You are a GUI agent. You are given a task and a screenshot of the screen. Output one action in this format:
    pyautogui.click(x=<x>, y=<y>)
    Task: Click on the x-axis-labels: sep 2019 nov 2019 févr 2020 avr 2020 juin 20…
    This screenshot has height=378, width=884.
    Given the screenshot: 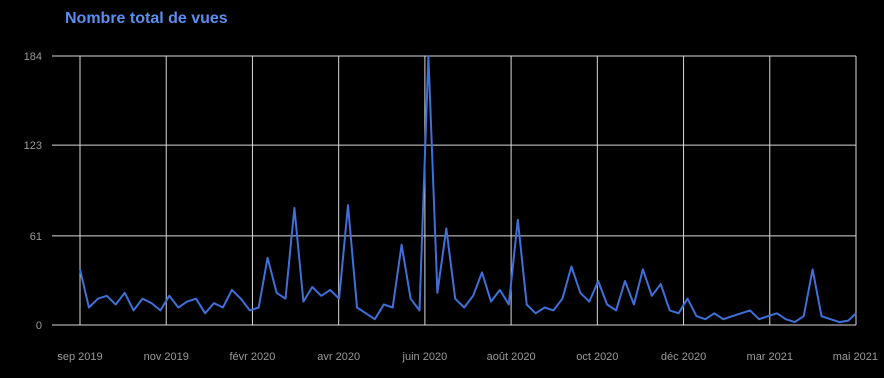 What is the action you would take?
    pyautogui.click(x=467, y=357)
    